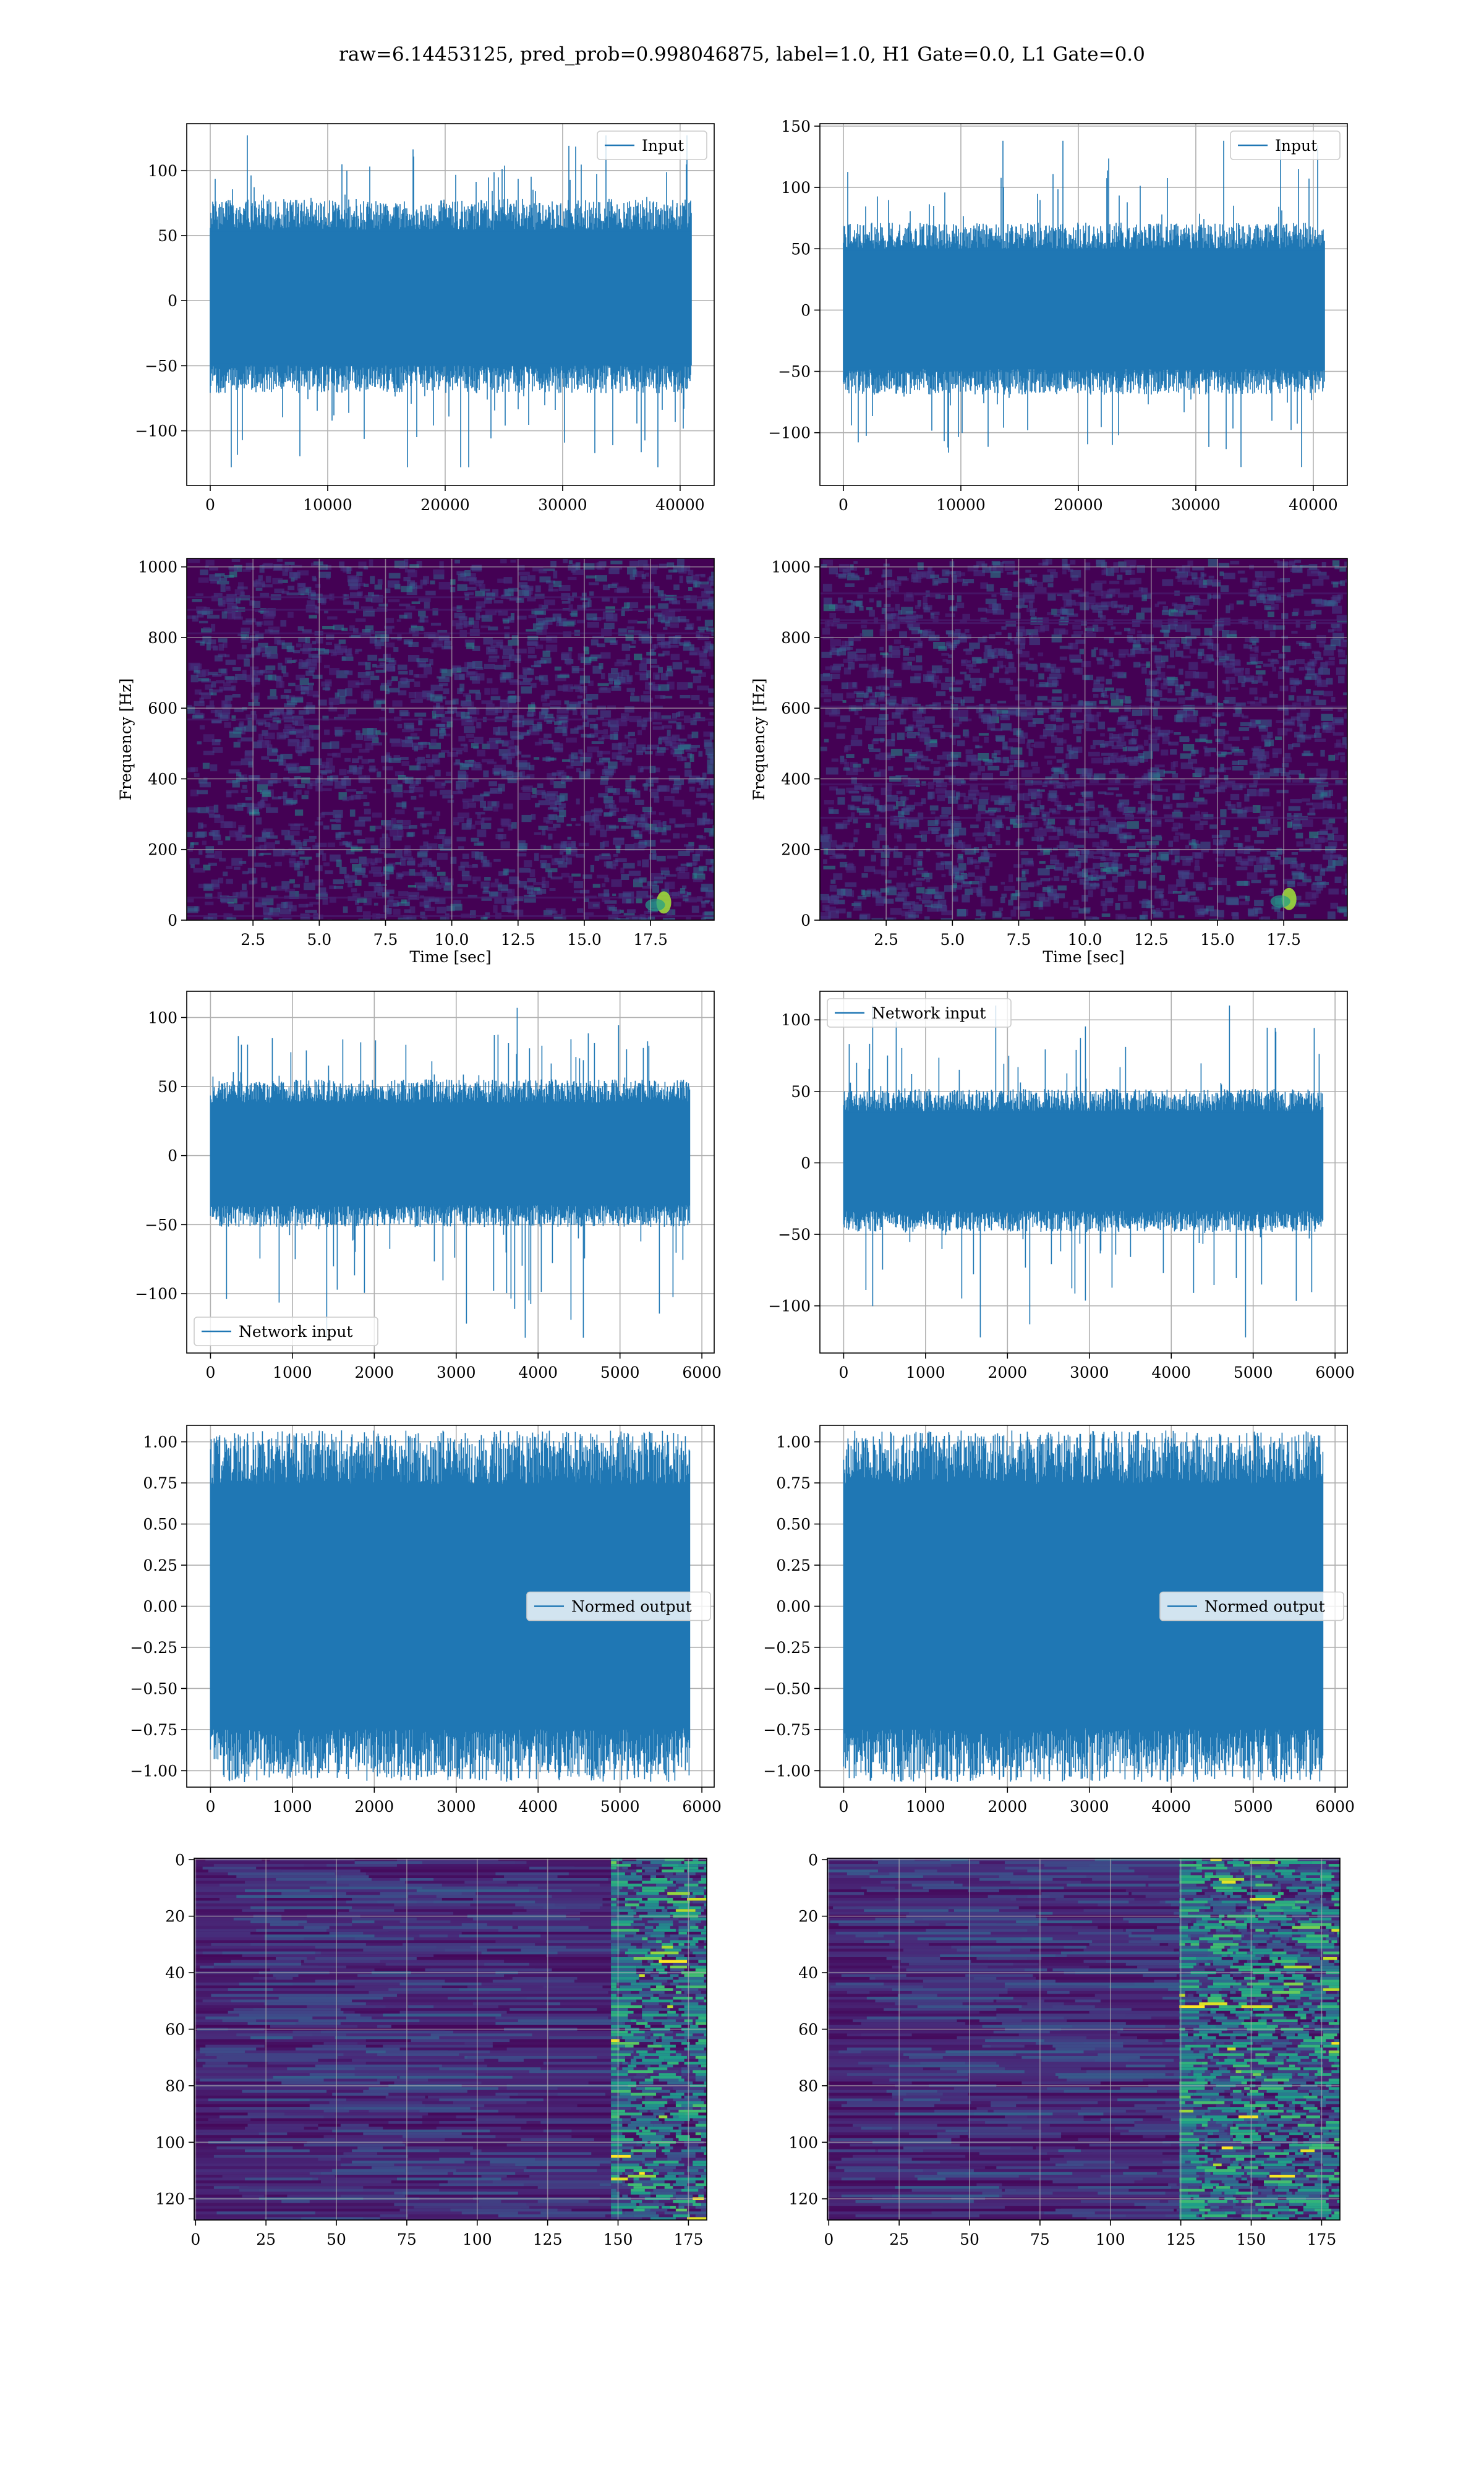  Describe the element at coordinates (803, 2142) in the screenshot. I see `l1-feature-map-y-tick-label: 100` at that location.